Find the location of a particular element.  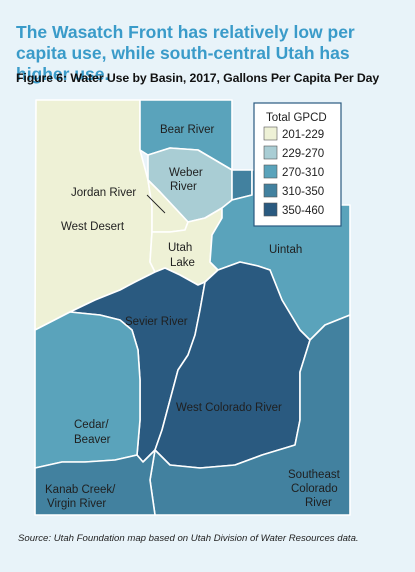

legend-label-4: 350-460 is located at coordinates (303, 211).